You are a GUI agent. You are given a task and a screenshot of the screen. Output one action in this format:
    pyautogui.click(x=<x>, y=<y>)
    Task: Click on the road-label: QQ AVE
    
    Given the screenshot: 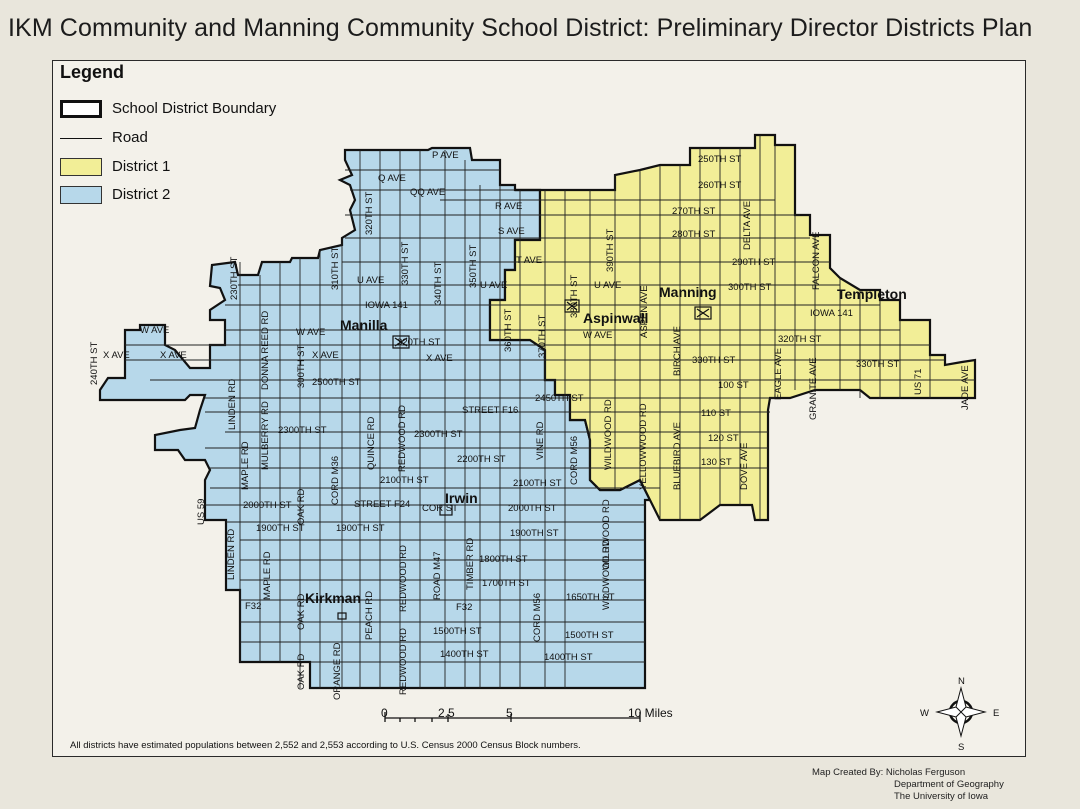 What is the action you would take?
    pyautogui.click(x=427, y=192)
    